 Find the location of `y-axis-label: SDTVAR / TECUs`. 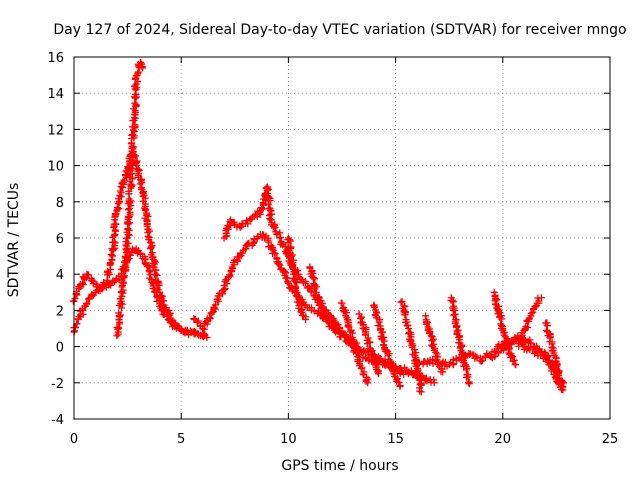

y-axis-label: SDTVAR / TECUs is located at coordinates (14, 240).